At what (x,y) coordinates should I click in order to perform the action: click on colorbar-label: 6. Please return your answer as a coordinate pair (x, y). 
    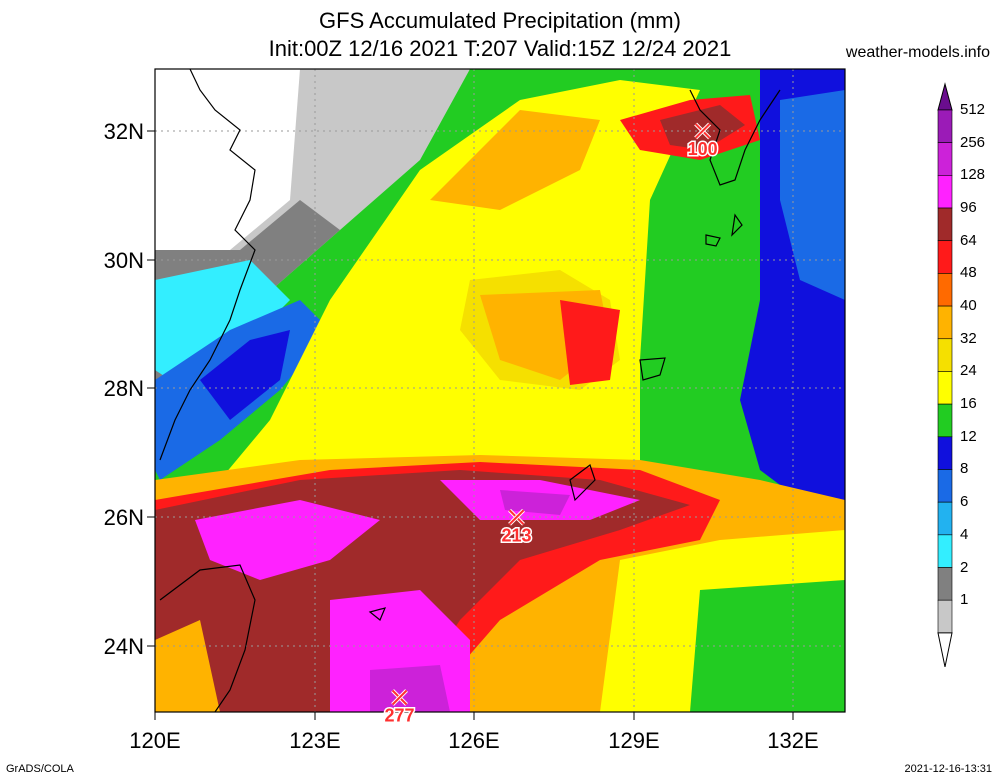
    Looking at the image, I should click on (964, 502).